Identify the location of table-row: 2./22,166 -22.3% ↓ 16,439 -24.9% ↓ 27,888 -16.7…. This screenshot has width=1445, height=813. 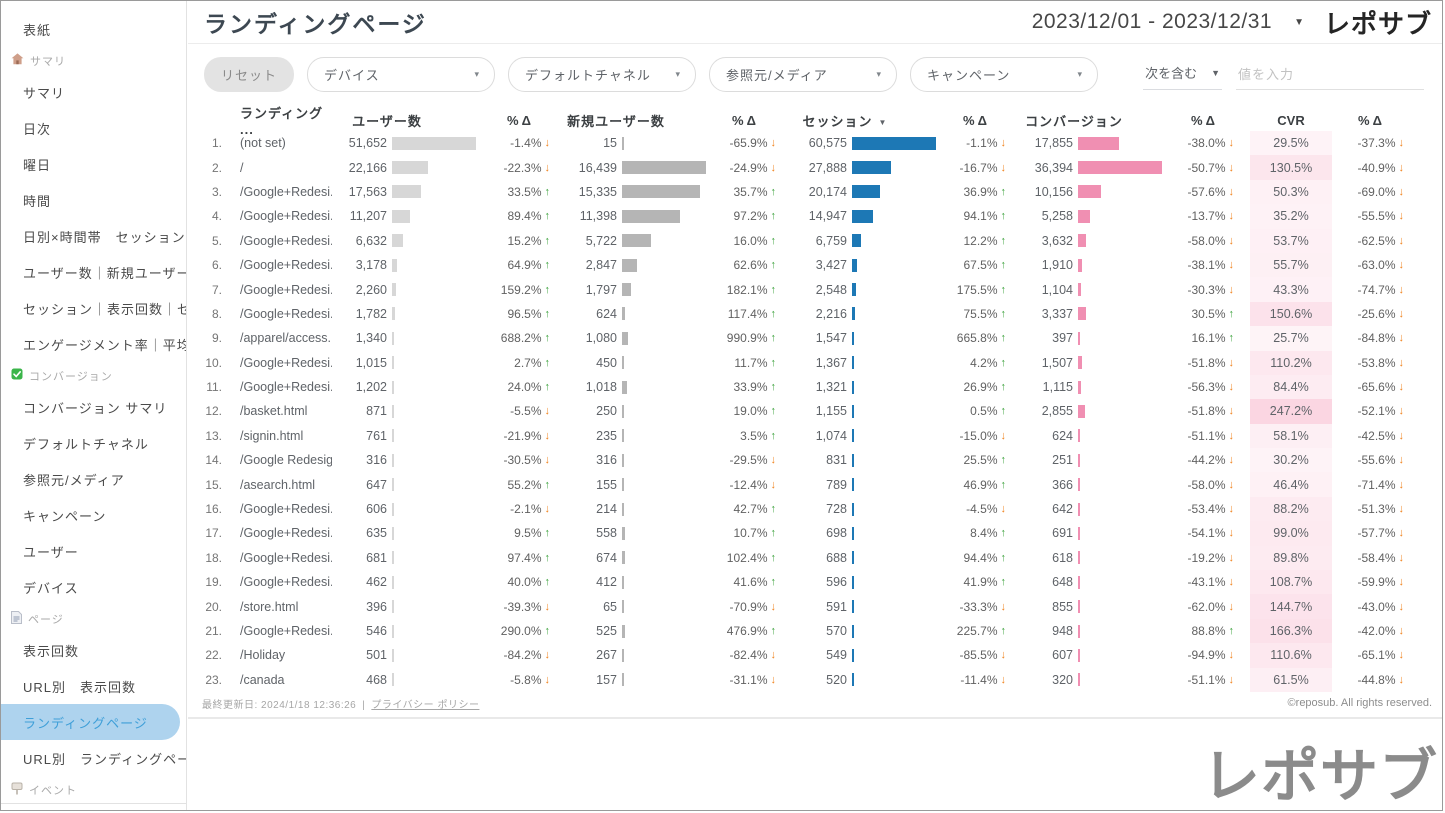
(818, 167).